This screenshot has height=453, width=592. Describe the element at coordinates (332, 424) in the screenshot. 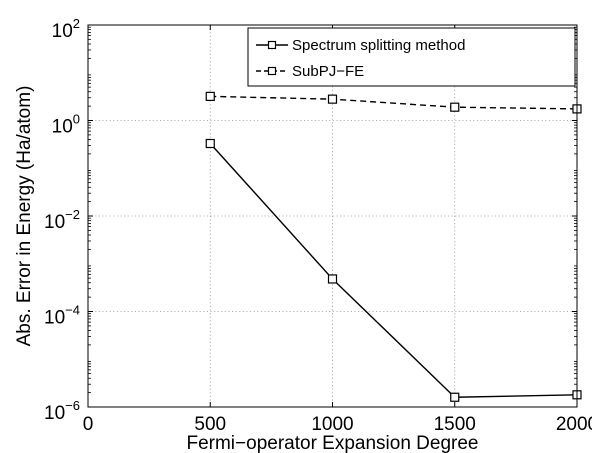

I see `x-tick-label: 1000` at that location.